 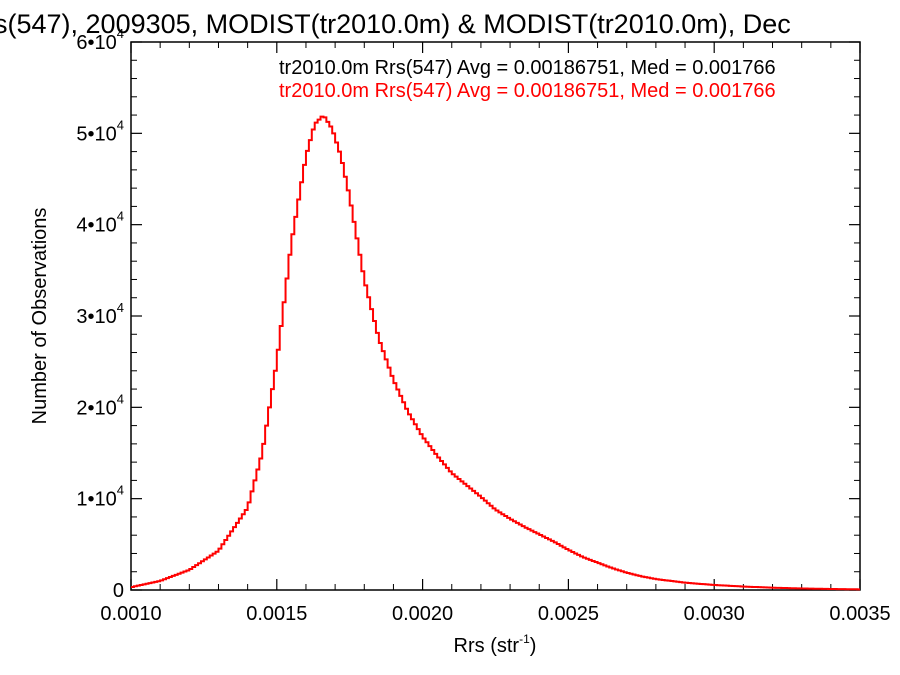 What do you see at coordinates (100, 405) in the screenshot?
I see `y-tick-label: 2•104` at bounding box center [100, 405].